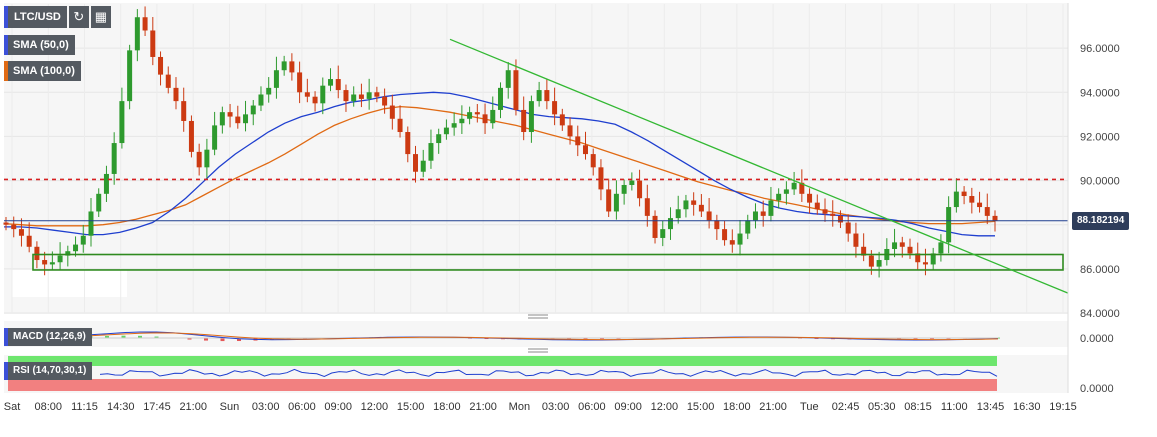 Image resolution: width=1157 pixels, height=437 pixels. What do you see at coordinates (447, 407) in the screenshot?
I see `x-tick-label: 18:00` at bounding box center [447, 407].